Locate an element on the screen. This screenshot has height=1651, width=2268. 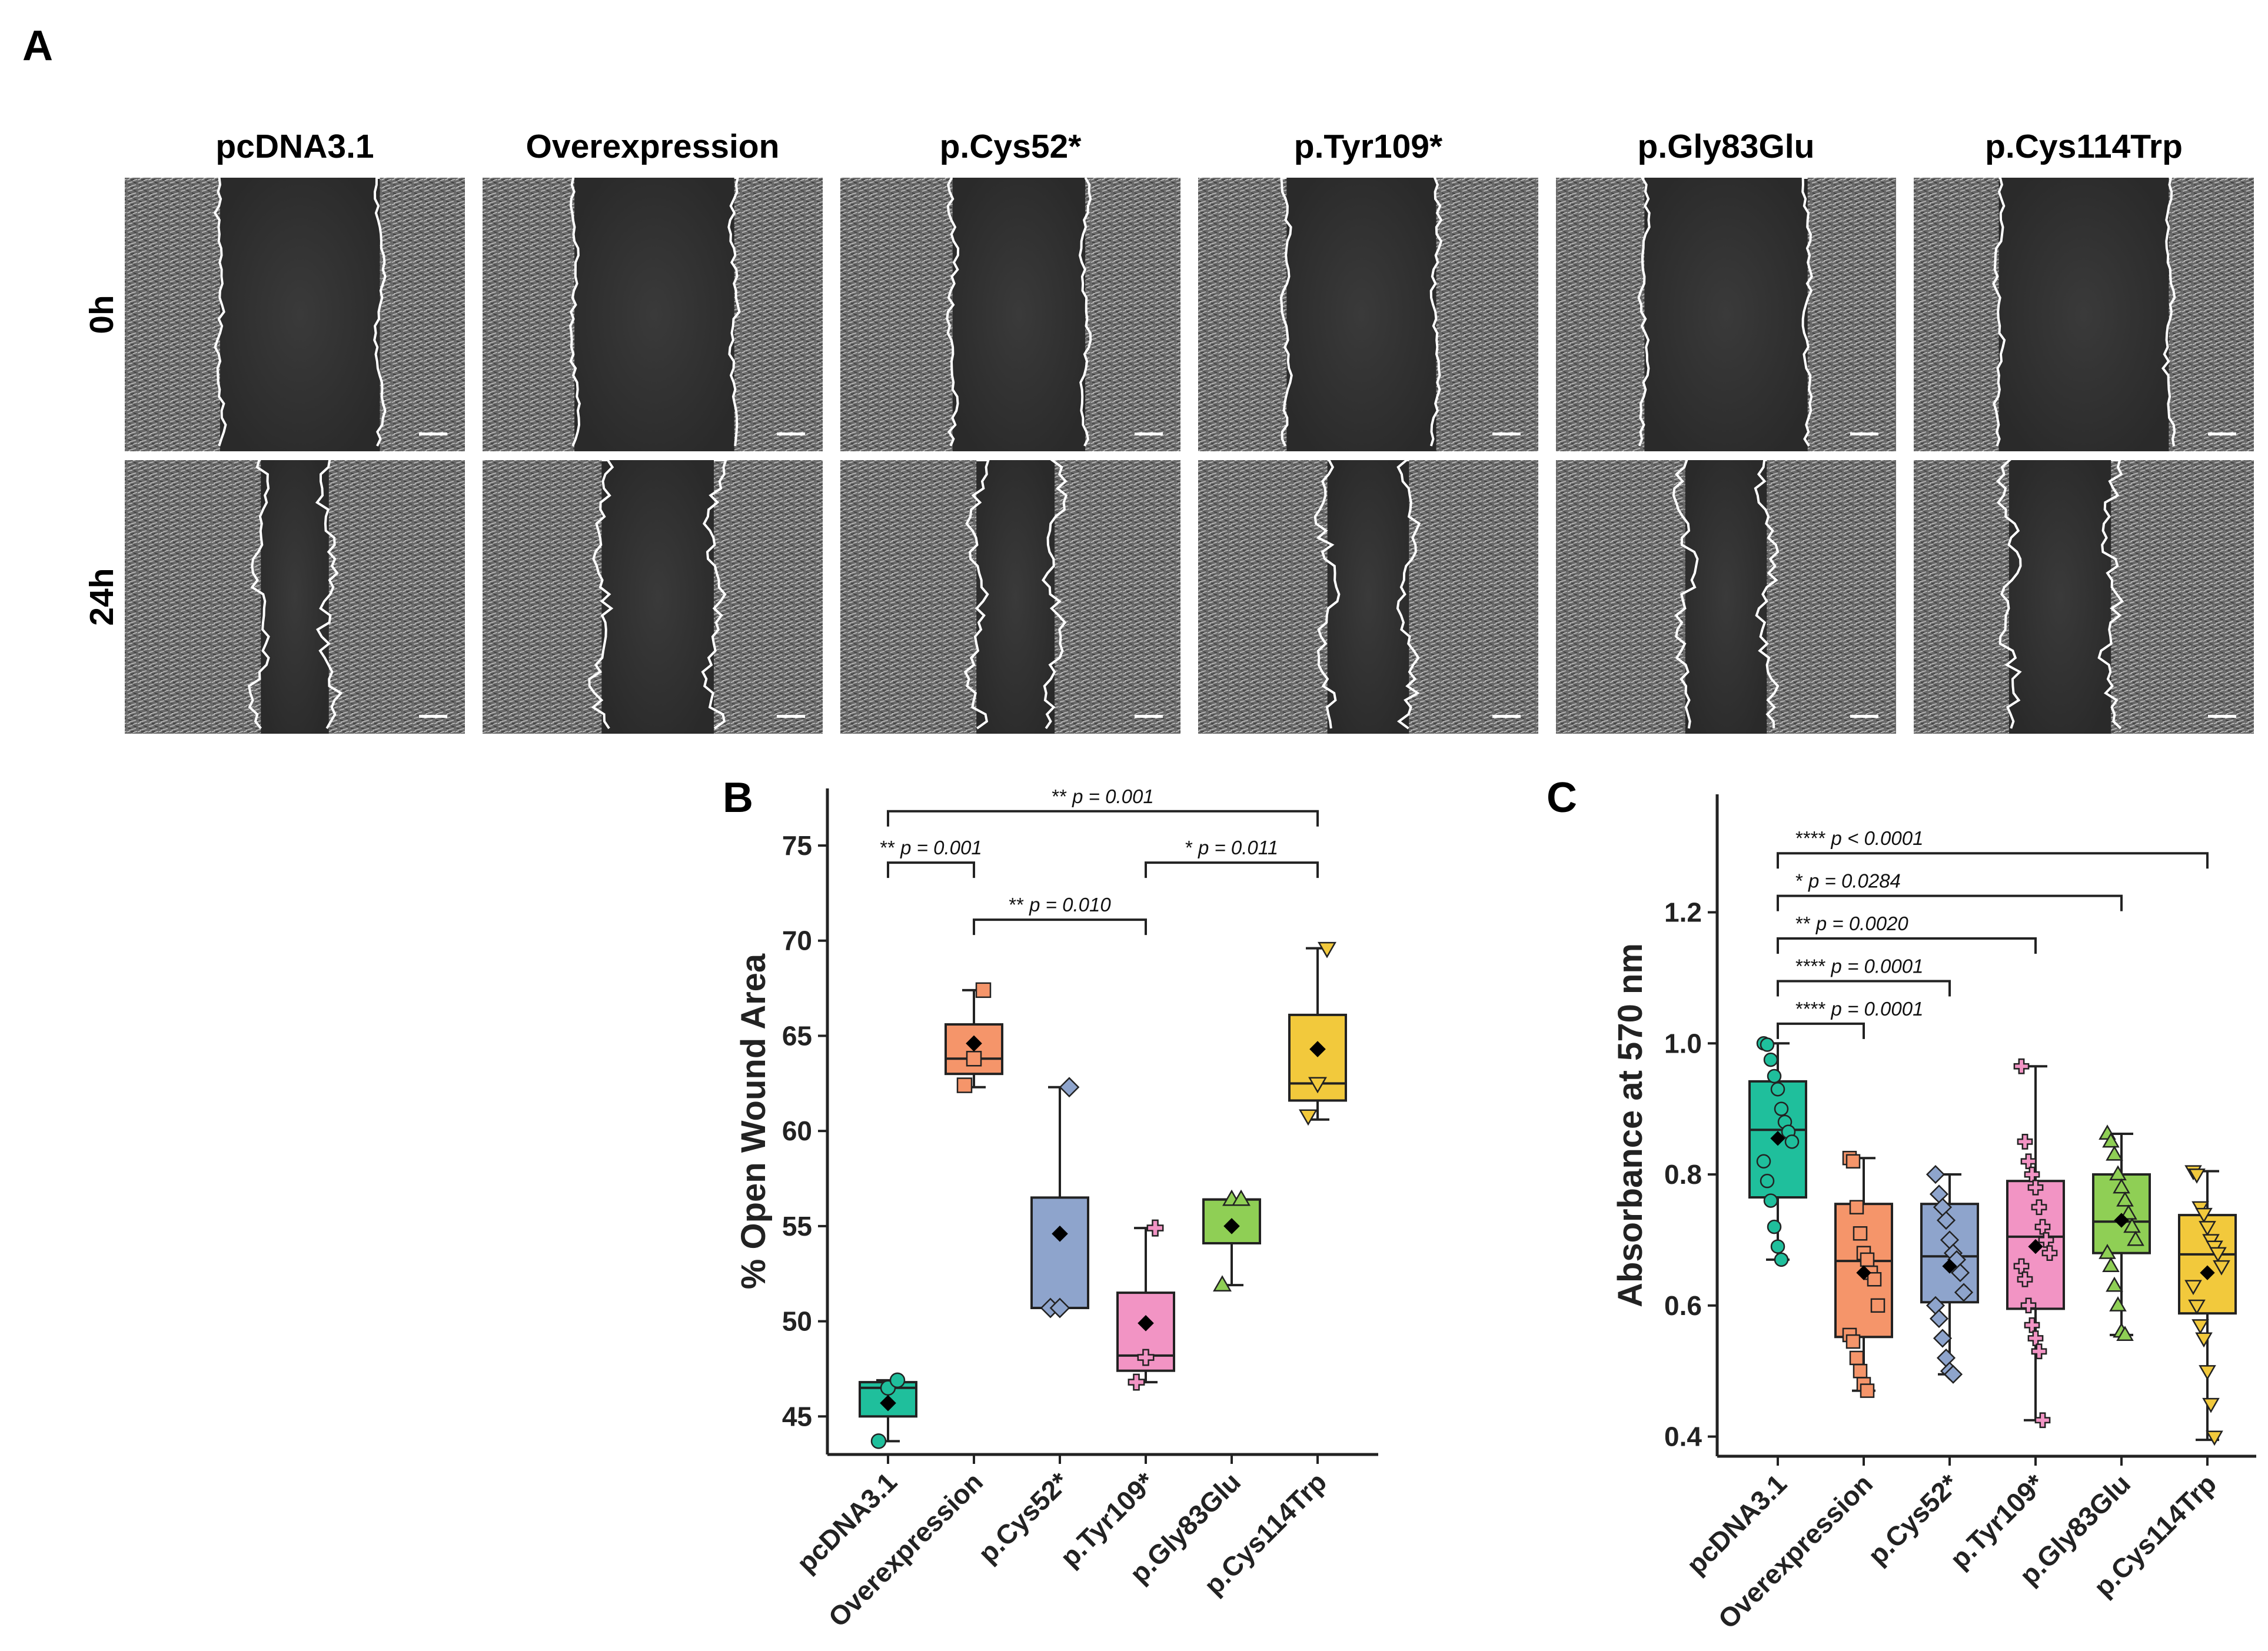
significance-spacer is located at coordinates (1828, 1009).